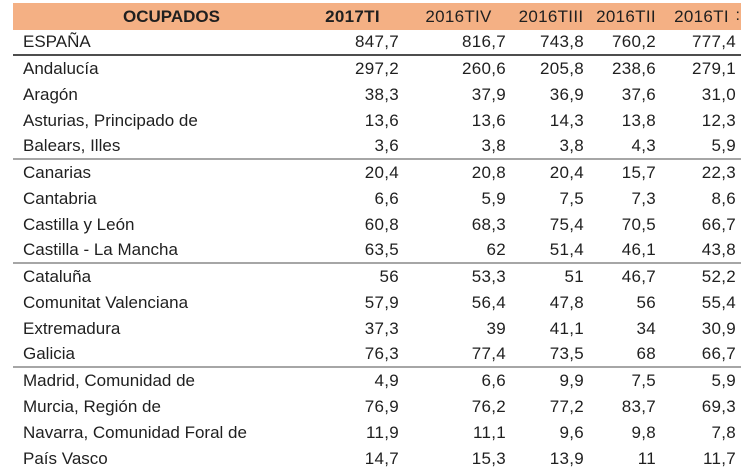 This screenshot has width=741, height=472. Describe the element at coordinates (49, 353) in the screenshot. I see `region-cell: Galicia` at that location.